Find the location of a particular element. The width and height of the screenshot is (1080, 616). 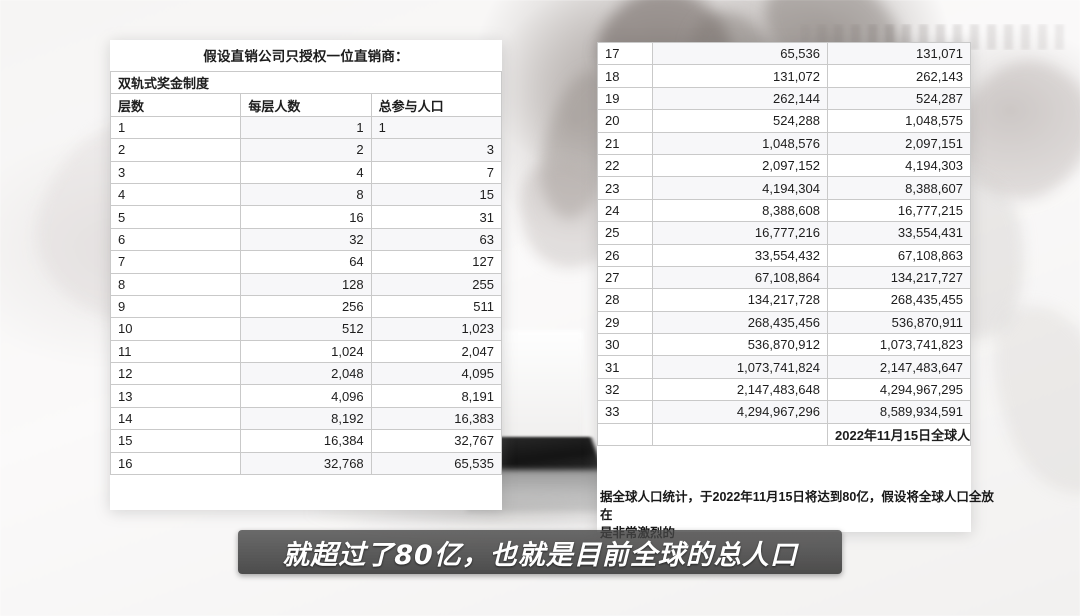

cell-per-level: 4,096 is located at coordinates (306, 396).